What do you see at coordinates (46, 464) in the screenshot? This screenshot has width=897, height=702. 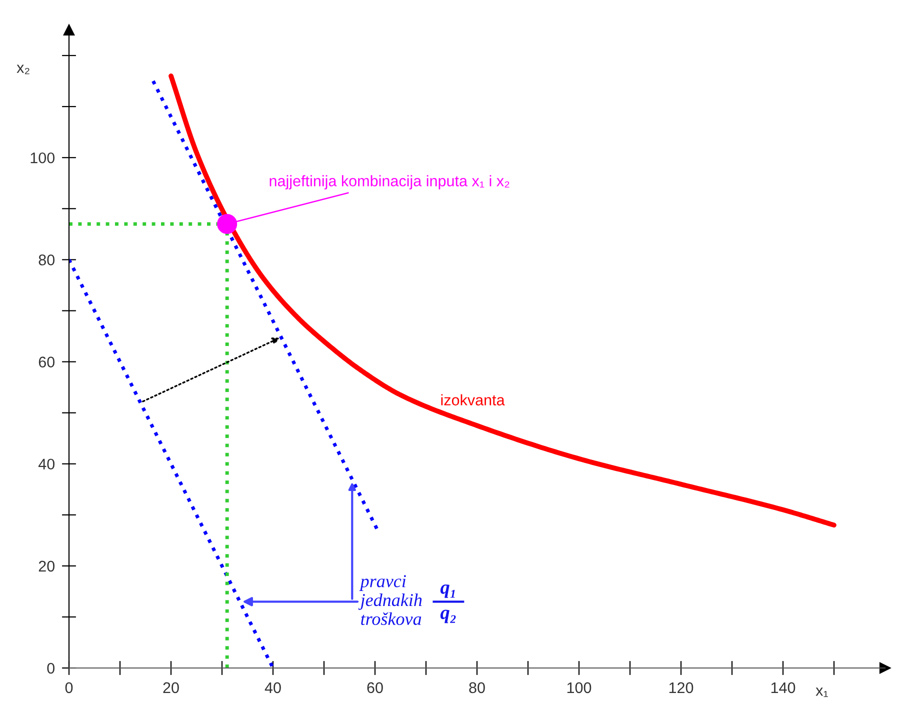 I see `y-tick-label: 40` at bounding box center [46, 464].